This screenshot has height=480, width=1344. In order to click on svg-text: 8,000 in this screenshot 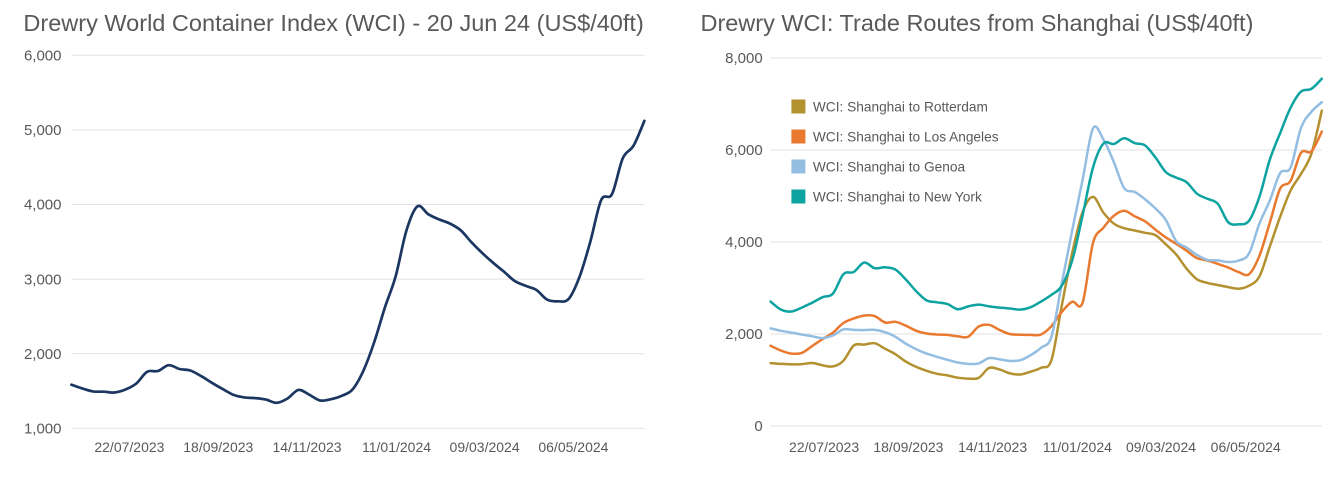, I will do `click(744, 58)`.